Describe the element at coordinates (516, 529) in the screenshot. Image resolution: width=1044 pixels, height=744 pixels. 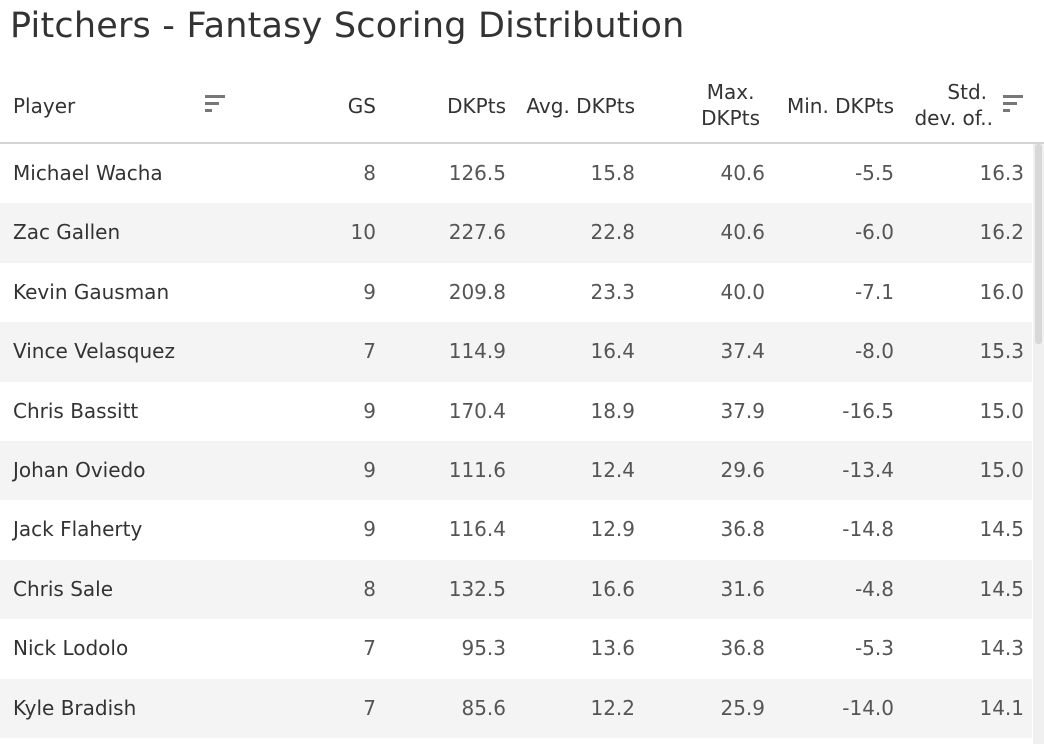
I see `table-row: Jack Flaherty 9 116.4 12.9 36.8 -14.8 14.5` at that location.